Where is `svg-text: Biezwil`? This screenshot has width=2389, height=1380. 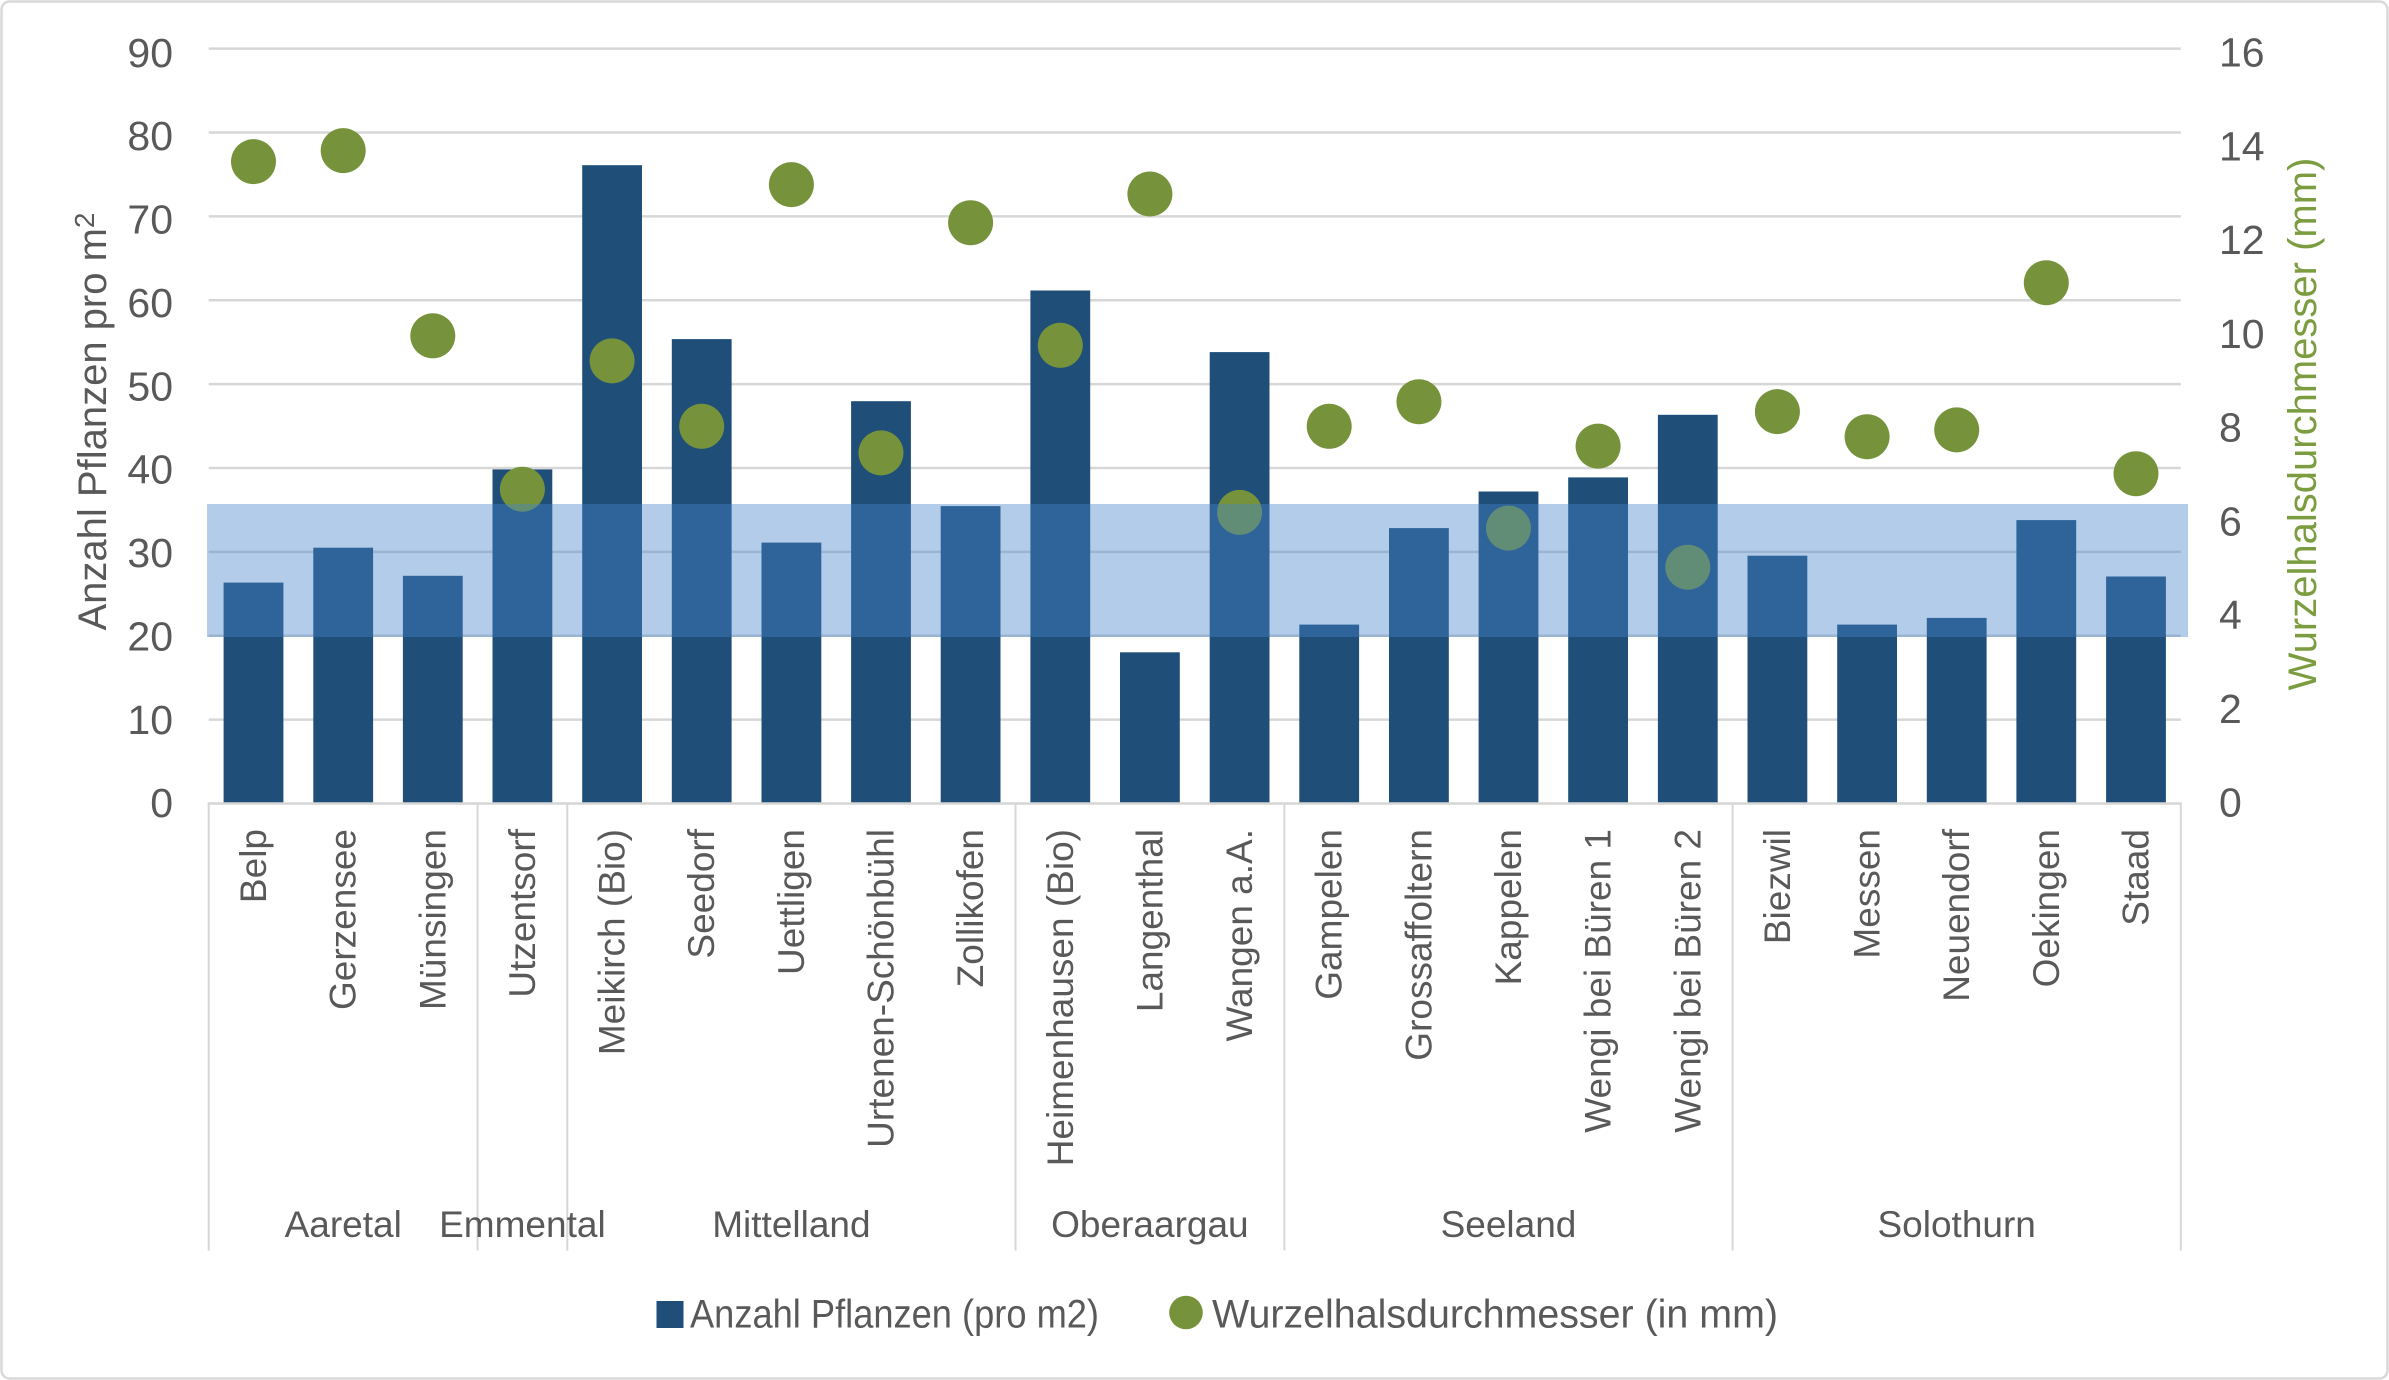
svg-text: Biezwil is located at coordinates (1777, 886).